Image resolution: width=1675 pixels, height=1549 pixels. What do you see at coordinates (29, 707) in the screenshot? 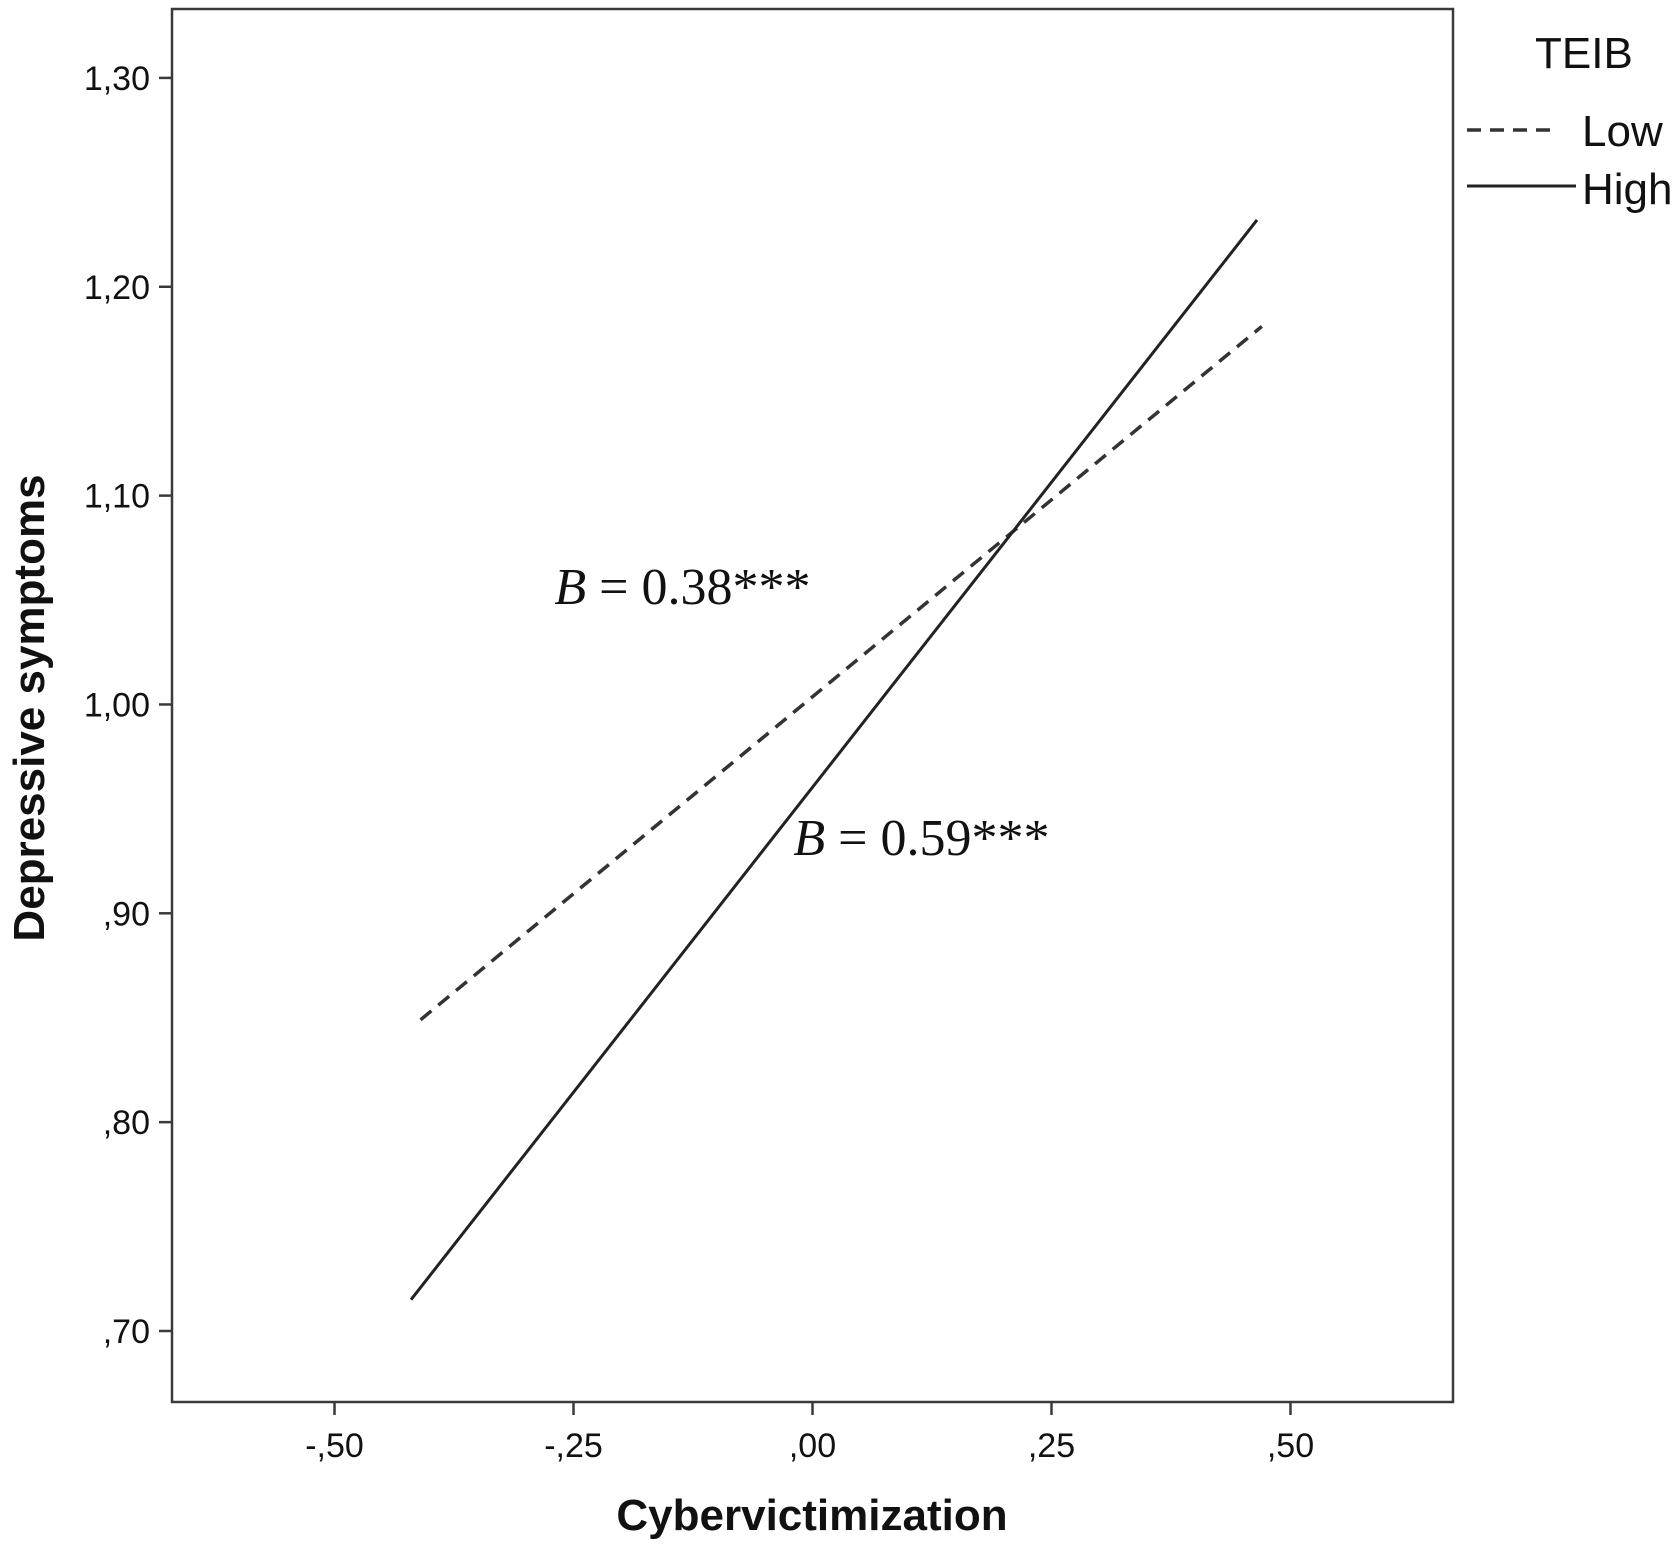
I see `y-axis-title: Depressive symptoms` at bounding box center [29, 707].